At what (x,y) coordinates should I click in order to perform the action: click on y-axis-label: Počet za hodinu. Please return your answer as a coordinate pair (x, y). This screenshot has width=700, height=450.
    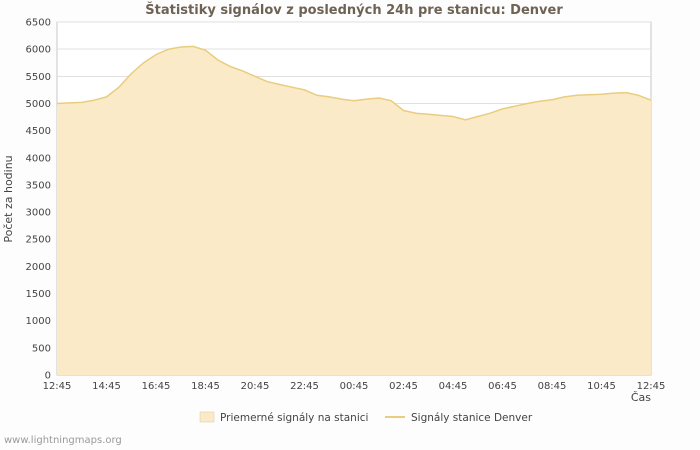
    Looking at the image, I should click on (8, 198).